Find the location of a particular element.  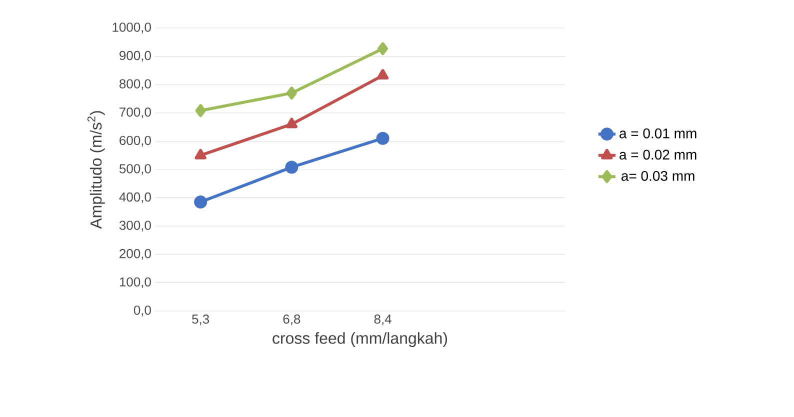

x-tick-label: 5,3 is located at coordinates (201, 320).